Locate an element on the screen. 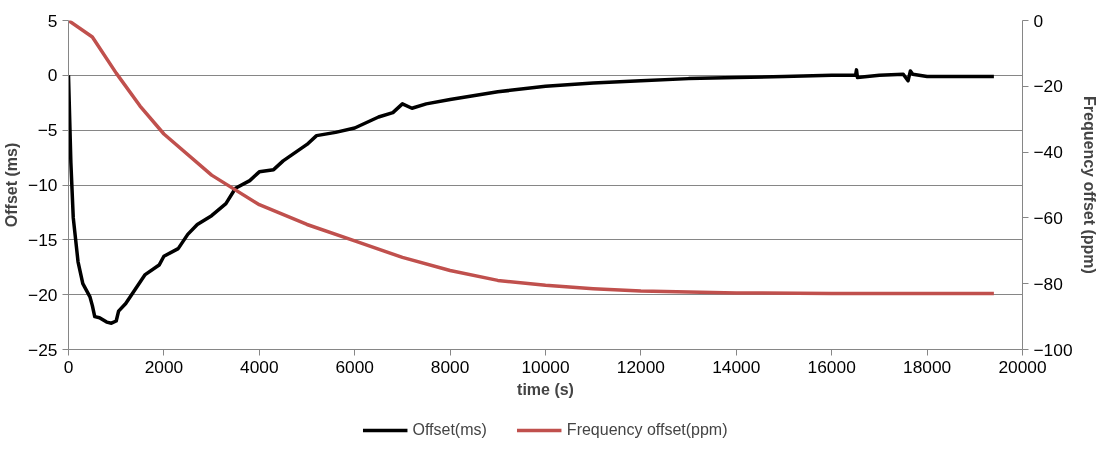  y2-tick-label: −60 is located at coordinates (1048, 217).